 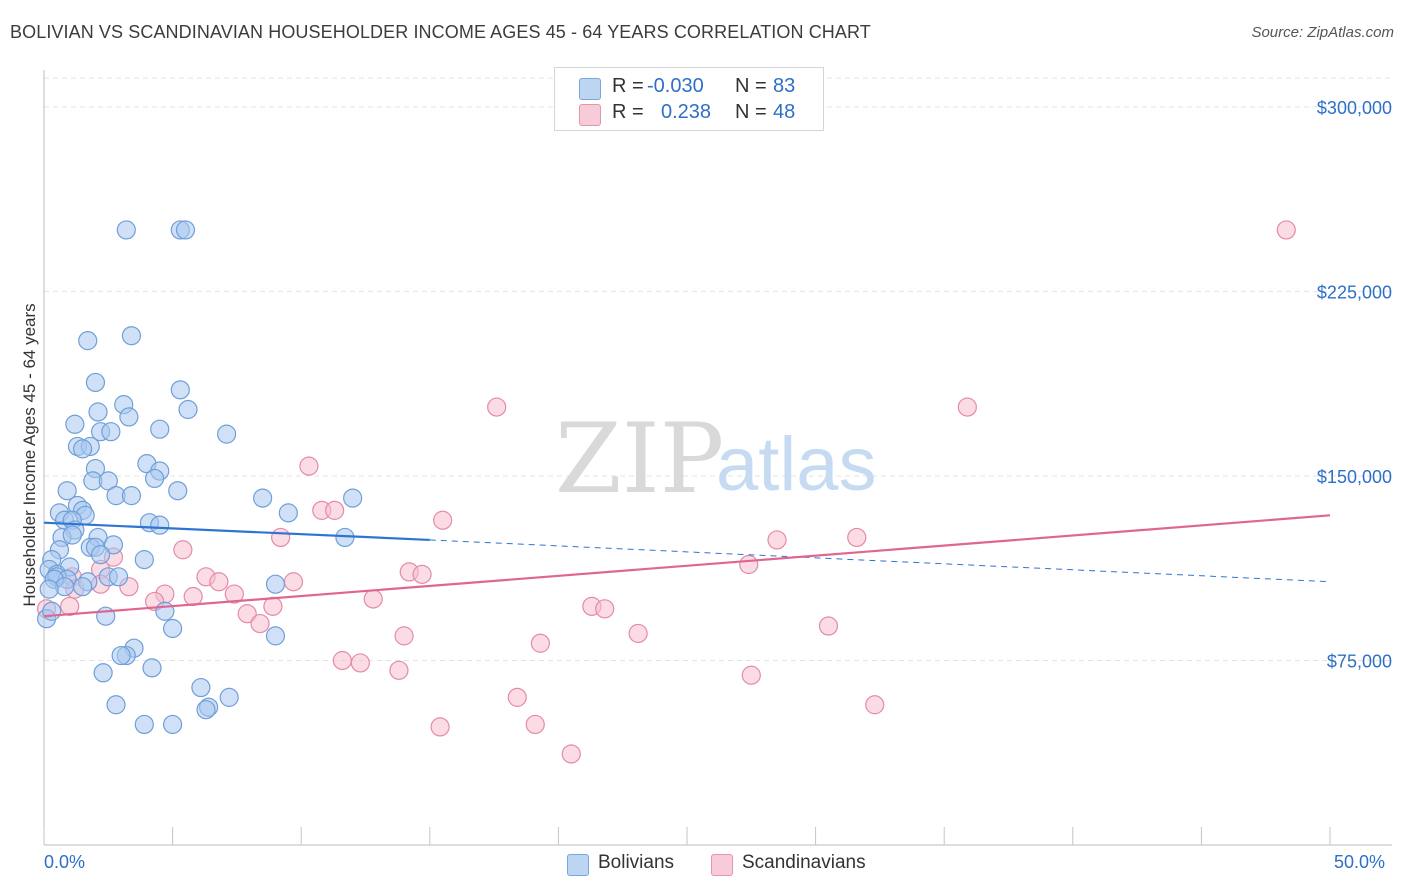 I want to click on x-tick-label-max: 50.0%, so click(x=1360, y=862).